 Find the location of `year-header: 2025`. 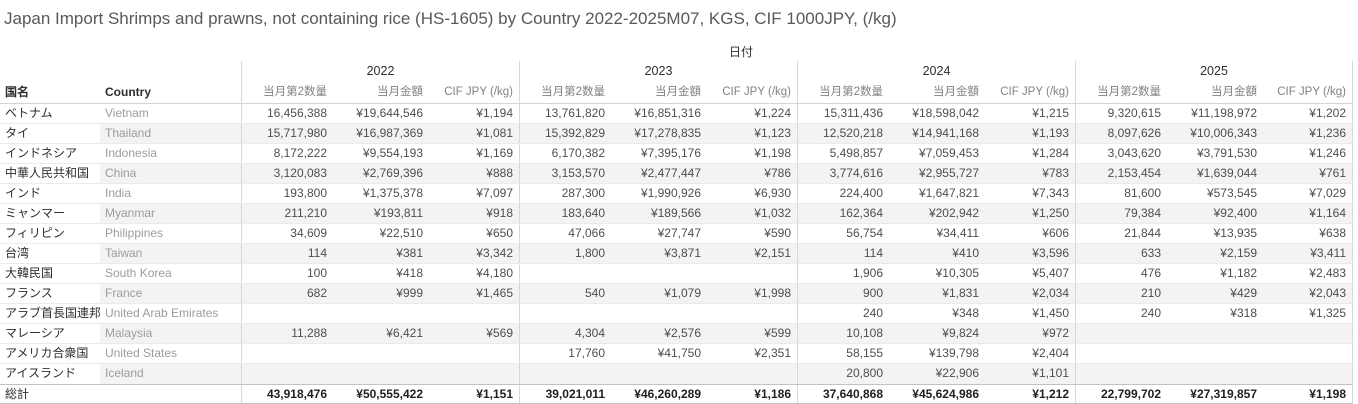

year-header: 2025 is located at coordinates (1214, 71).